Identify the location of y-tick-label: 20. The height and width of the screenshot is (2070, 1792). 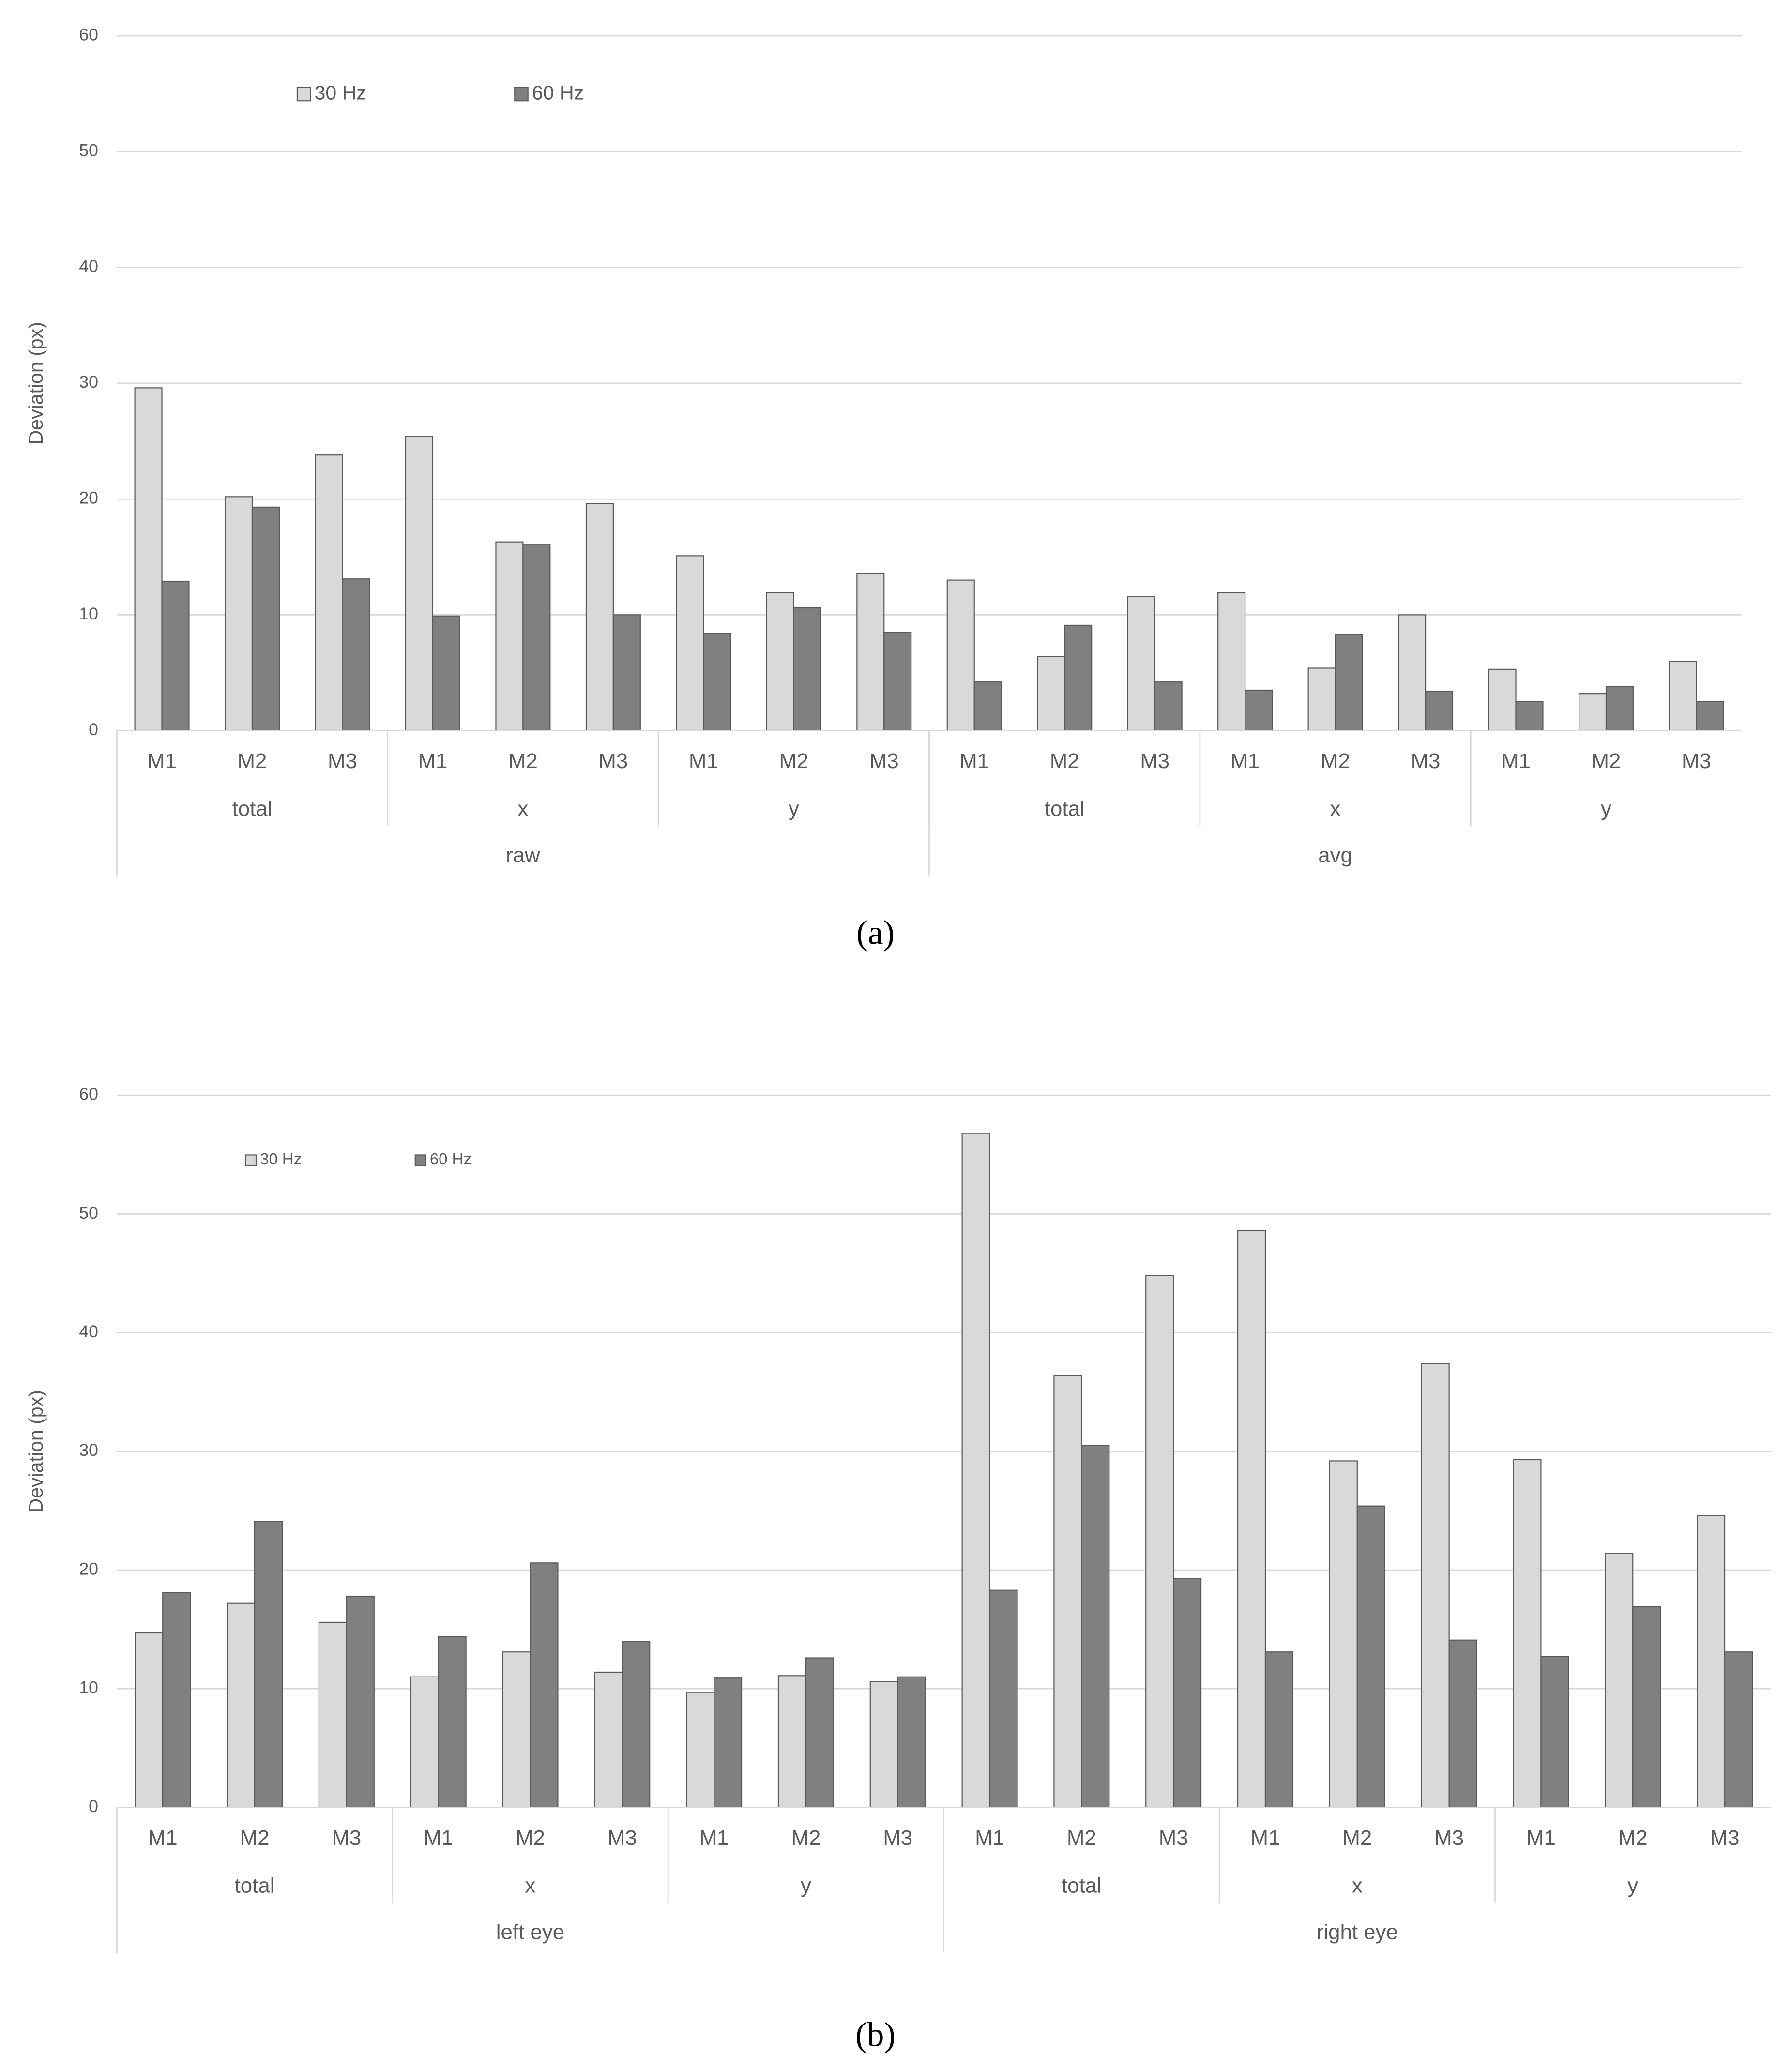
(89, 498).